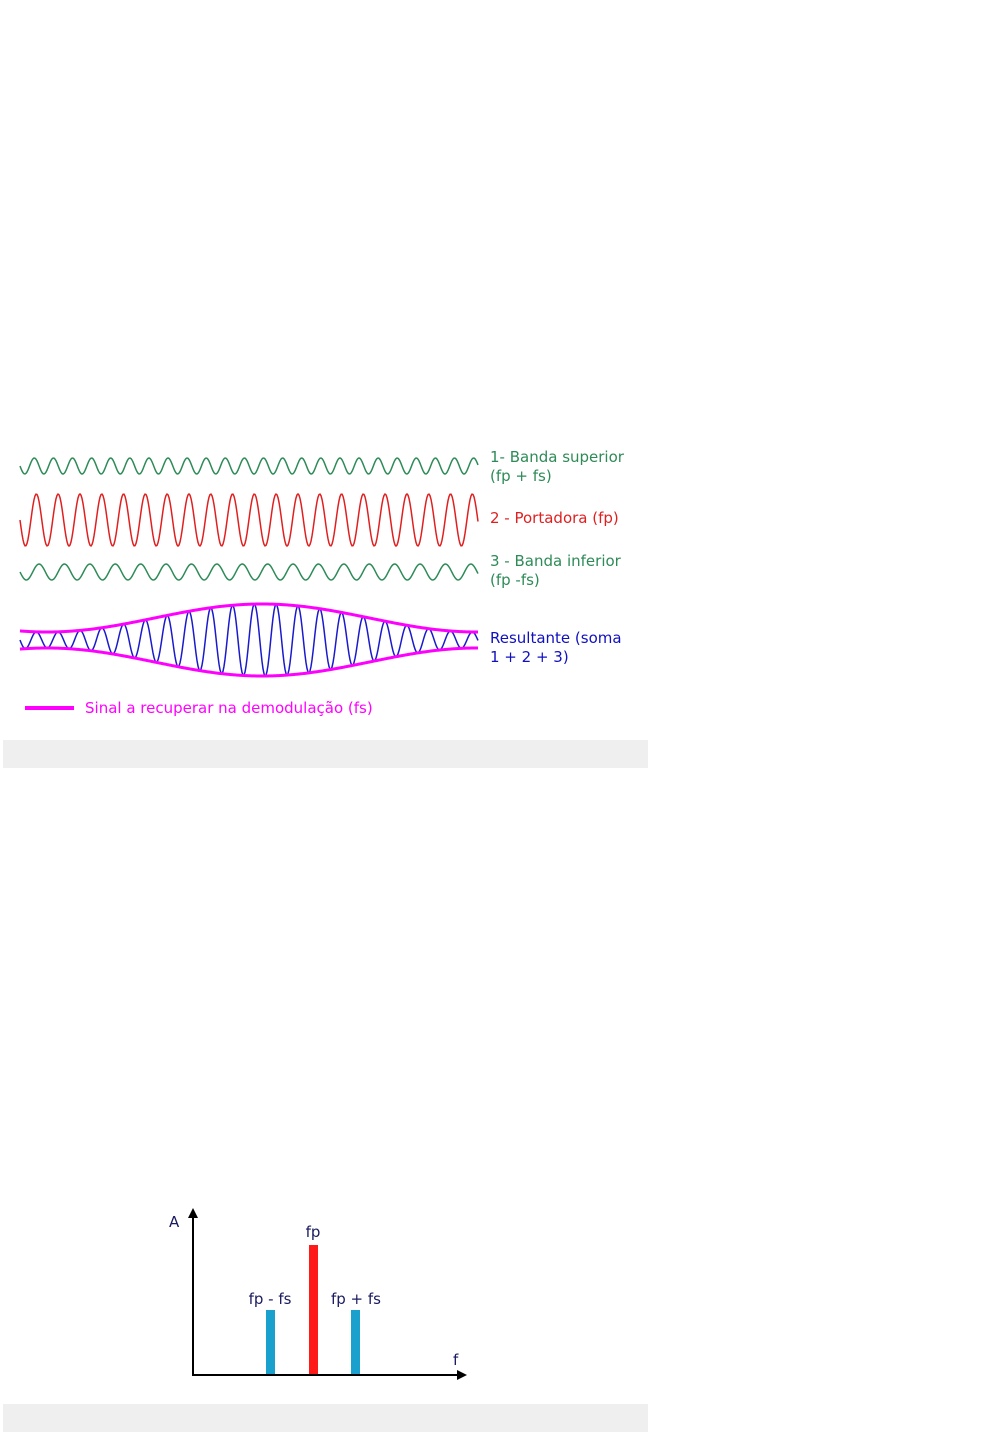 Image resolution: width=995 pixels, height=1432 pixels. Describe the element at coordinates (515, 580) in the screenshot. I see `band-label: (fp -fs)` at that location.